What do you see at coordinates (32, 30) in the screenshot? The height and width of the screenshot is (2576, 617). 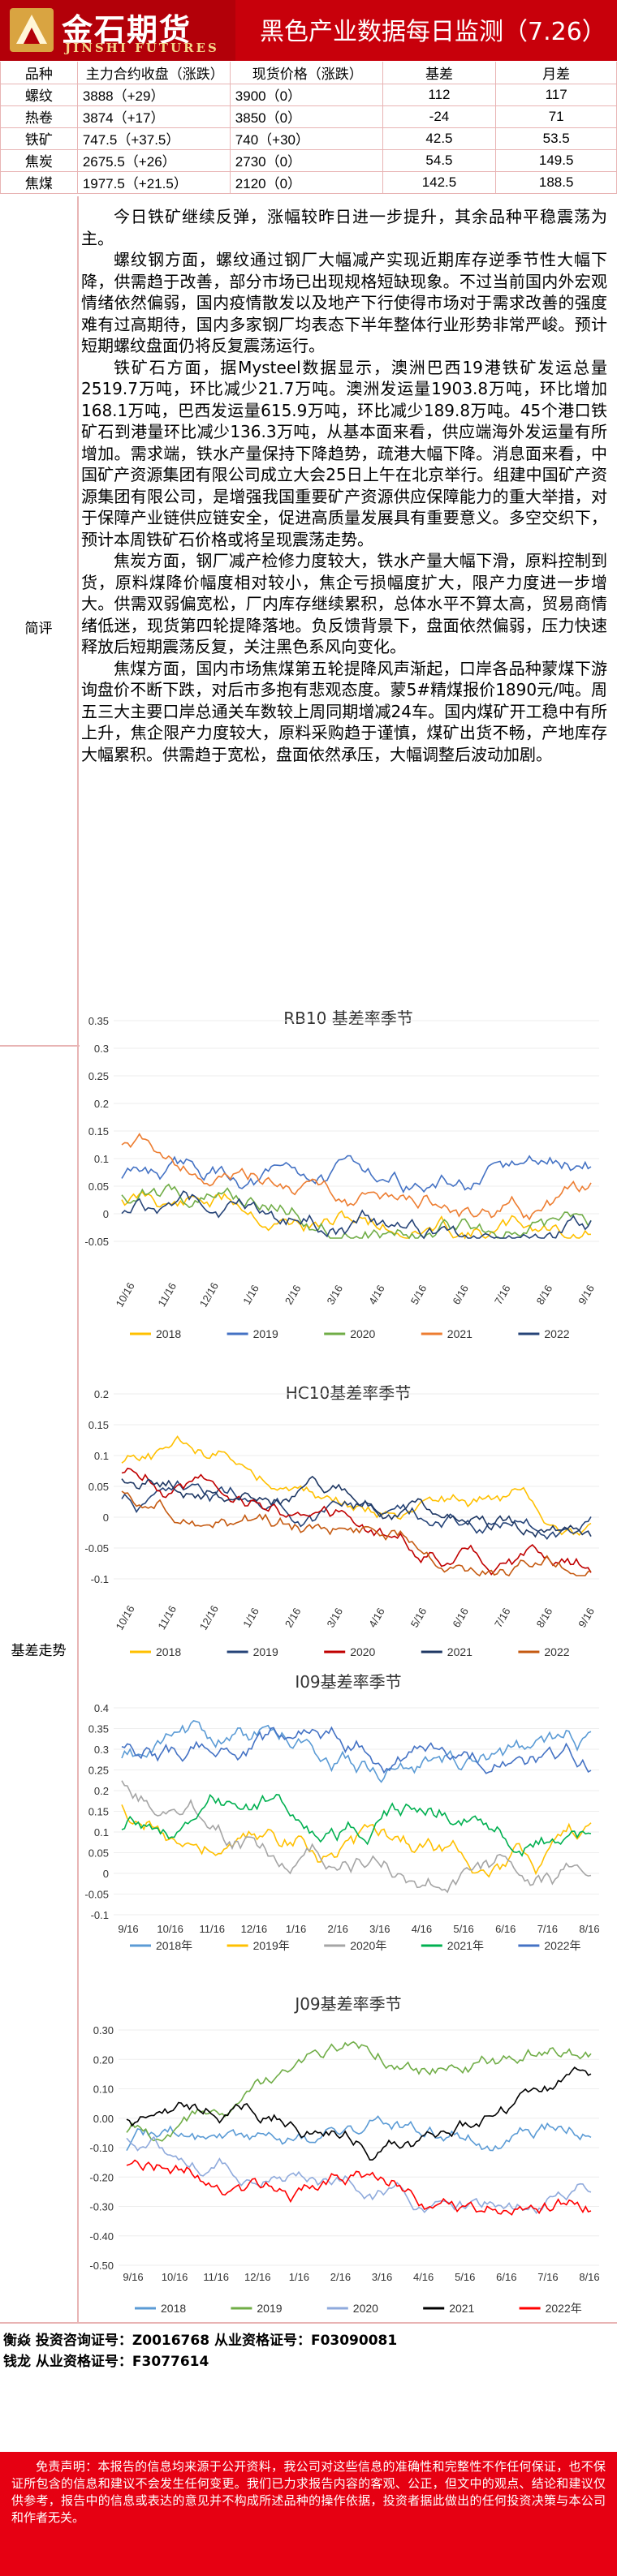 I see `logo-emblem-icon` at bounding box center [32, 30].